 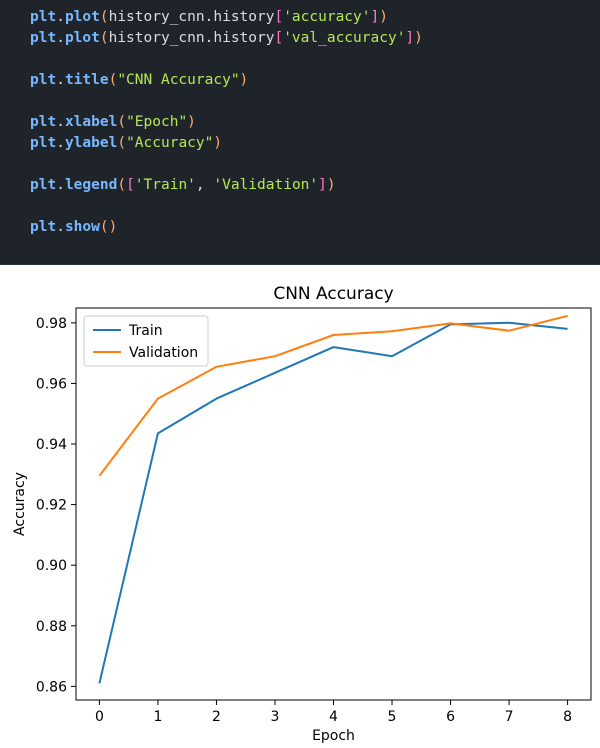 I want to click on code-token: 'val_accuracy', so click(x=344, y=38).